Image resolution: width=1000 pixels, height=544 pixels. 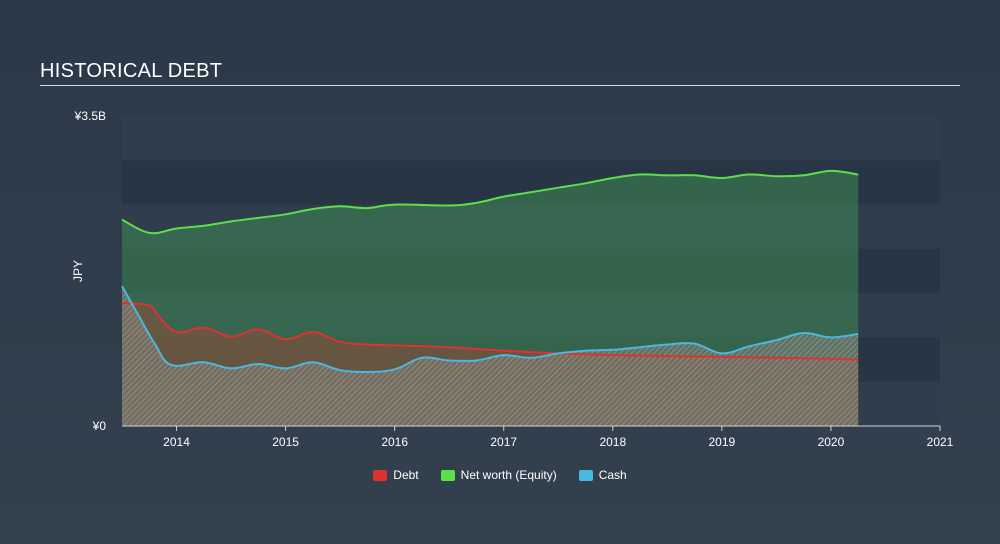 I want to click on legend-label: Cash, so click(x=612, y=475).